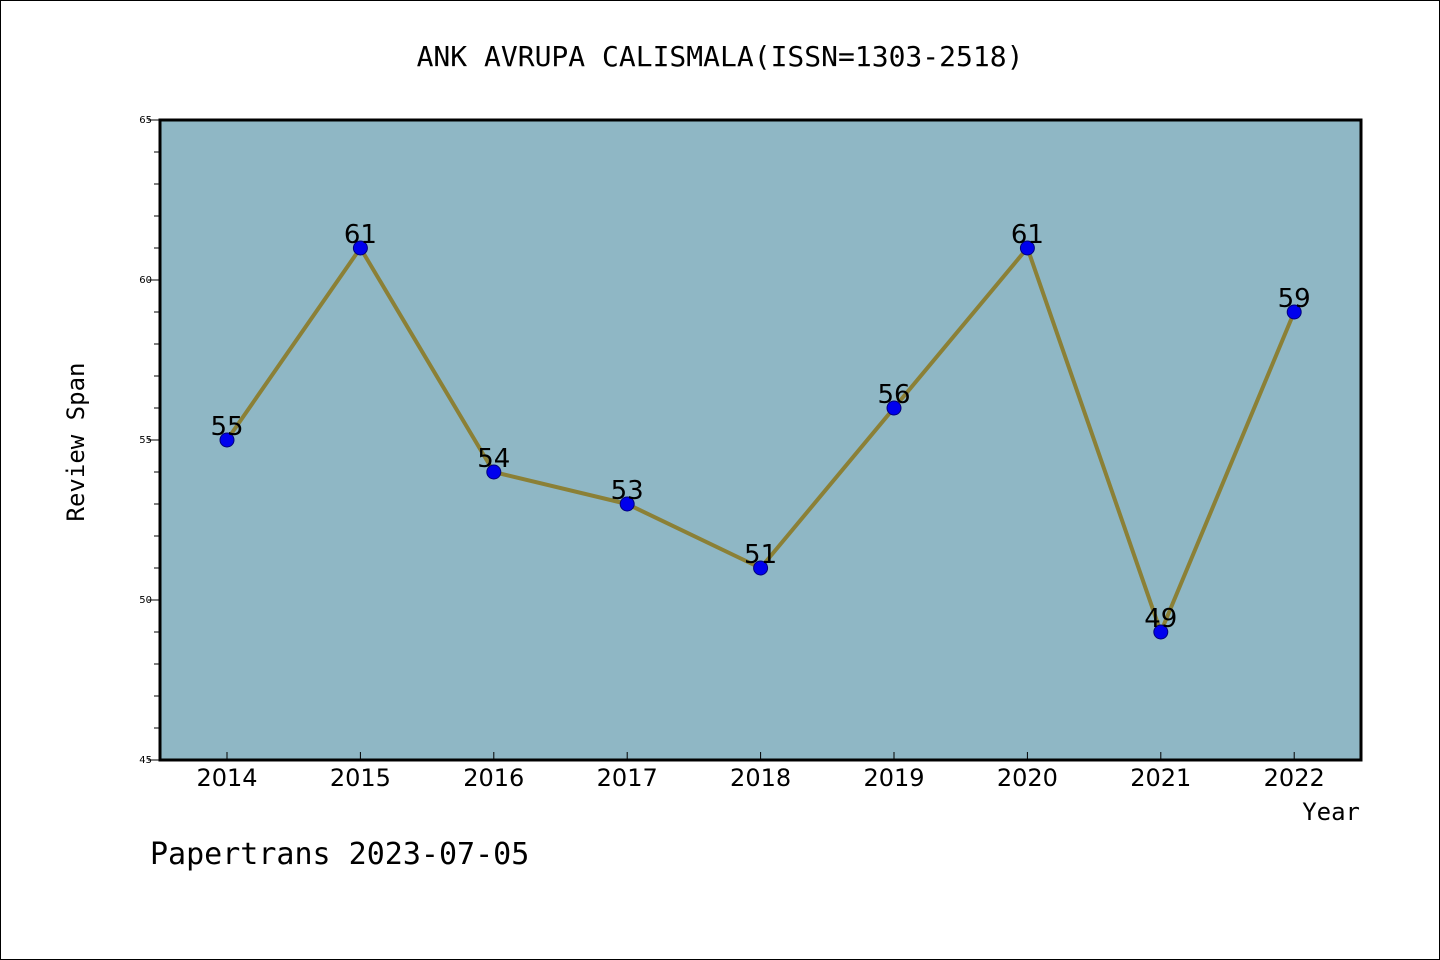 The height and width of the screenshot is (960, 1440). What do you see at coordinates (360, 235) in the screenshot?
I see `data-label-2015: 61` at bounding box center [360, 235].